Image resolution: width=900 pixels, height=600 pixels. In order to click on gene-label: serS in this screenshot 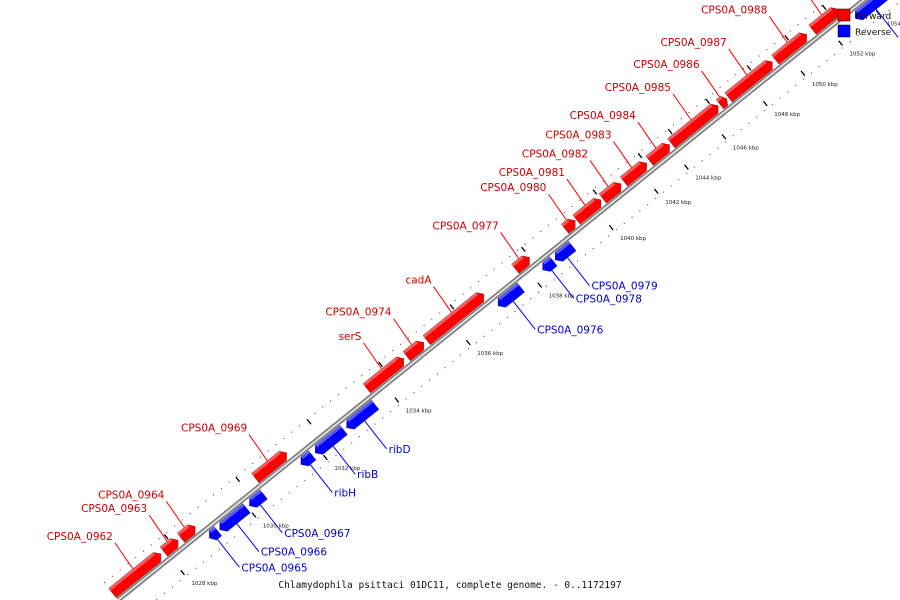, I will do `click(350, 337)`.